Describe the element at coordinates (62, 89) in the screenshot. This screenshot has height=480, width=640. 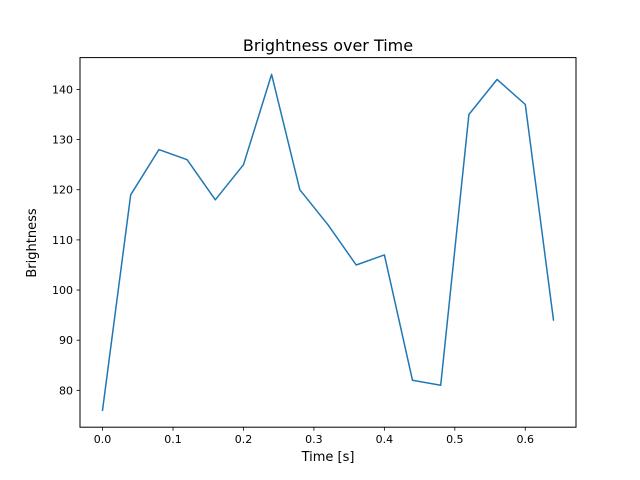
I see `y-tick-label: 140` at that location.